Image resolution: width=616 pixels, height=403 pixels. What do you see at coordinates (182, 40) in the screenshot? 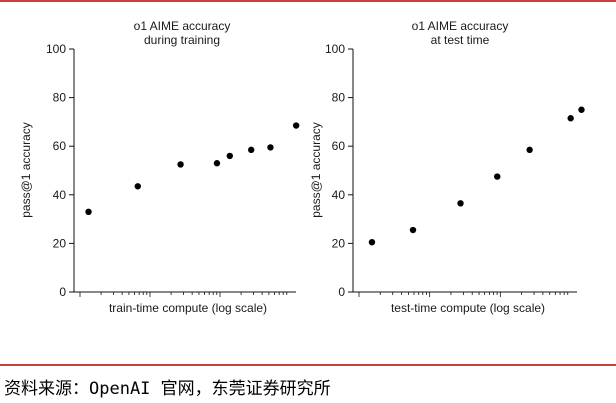
I see `chart-title-line: during training` at bounding box center [182, 40].